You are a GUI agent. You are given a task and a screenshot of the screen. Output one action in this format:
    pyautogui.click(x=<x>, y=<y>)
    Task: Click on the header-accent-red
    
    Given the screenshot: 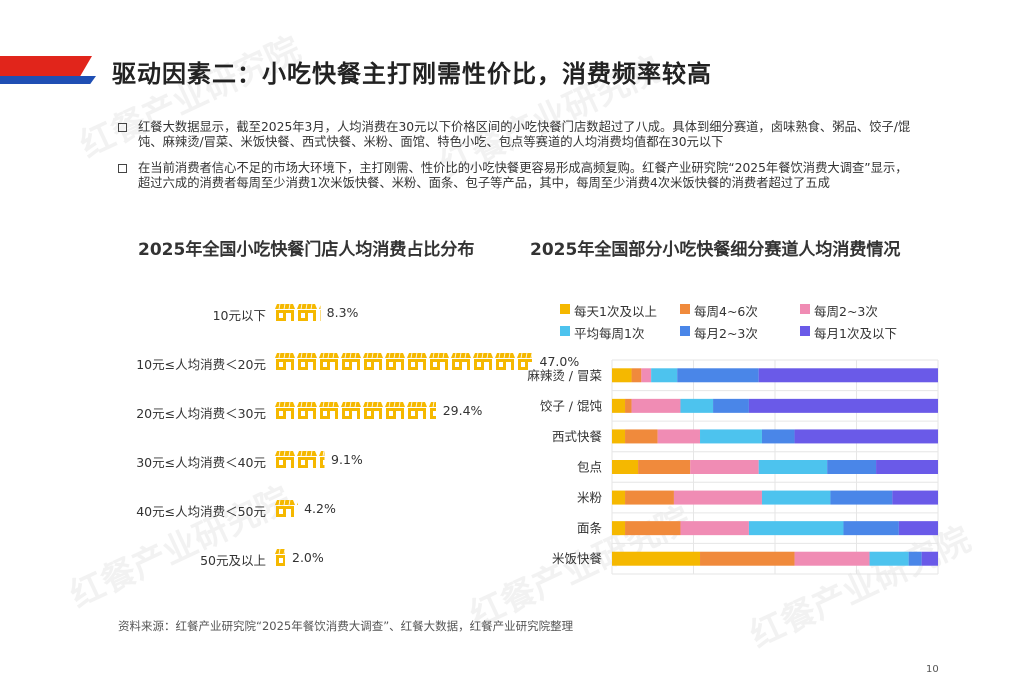 What is the action you would take?
    pyautogui.click(x=46, y=67)
    